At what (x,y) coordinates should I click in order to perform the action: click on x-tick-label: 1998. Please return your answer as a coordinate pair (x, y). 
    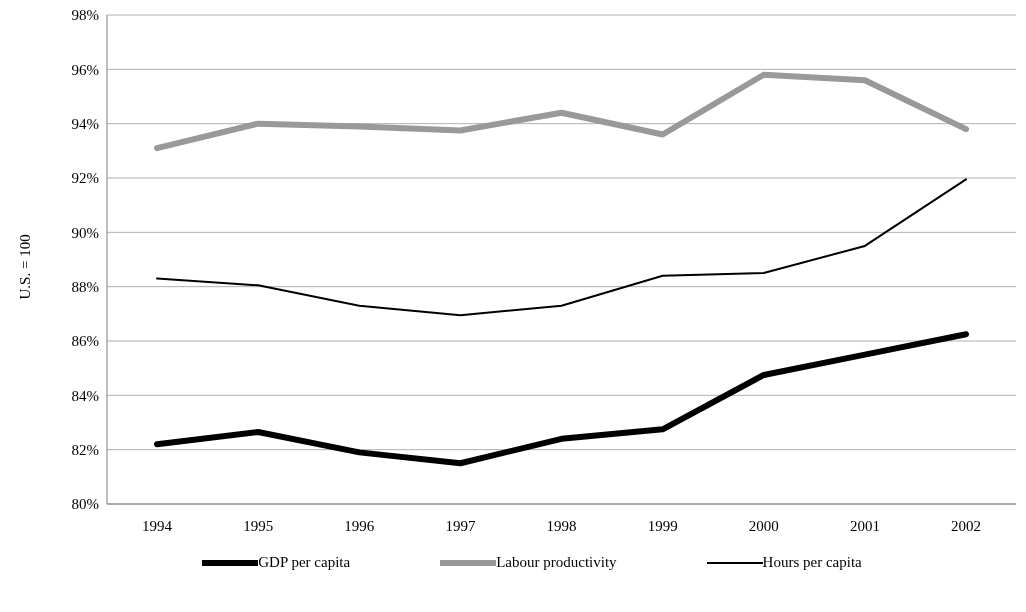
    Looking at the image, I should click on (561, 525).